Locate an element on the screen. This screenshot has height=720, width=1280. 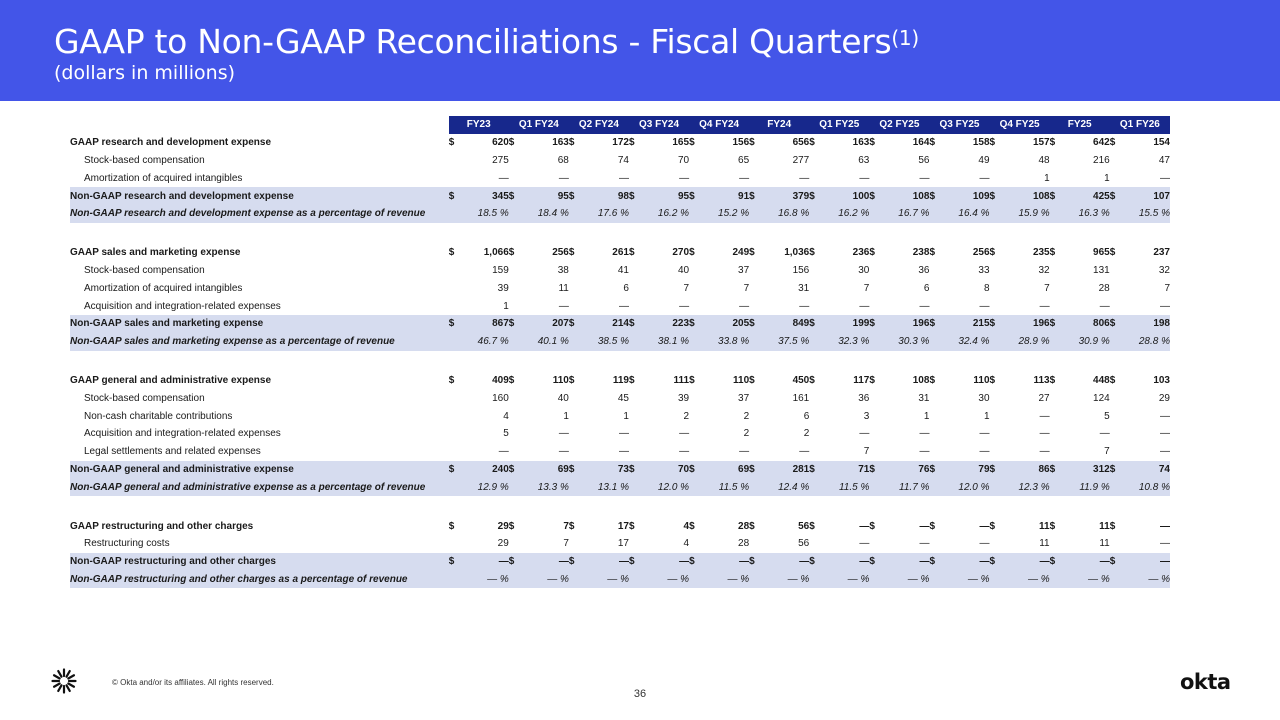
cell-value: 223 is located at coordinates (671, 323).